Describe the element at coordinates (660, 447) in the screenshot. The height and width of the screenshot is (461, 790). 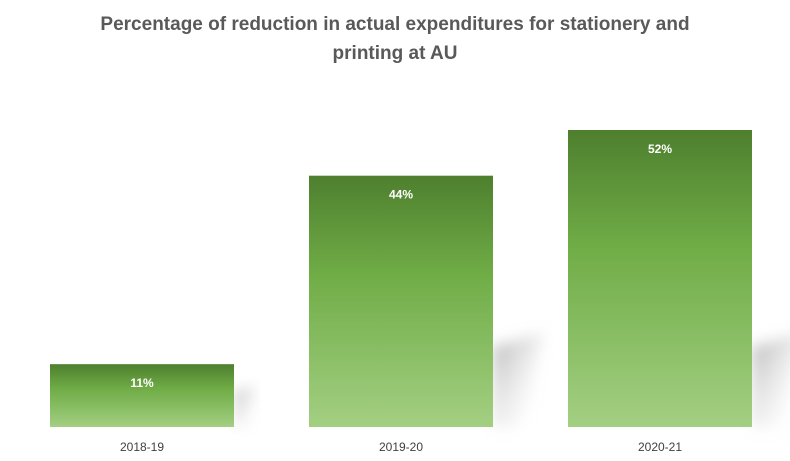
I see `x-tick-label-2020-21: 2020-21` at that location.